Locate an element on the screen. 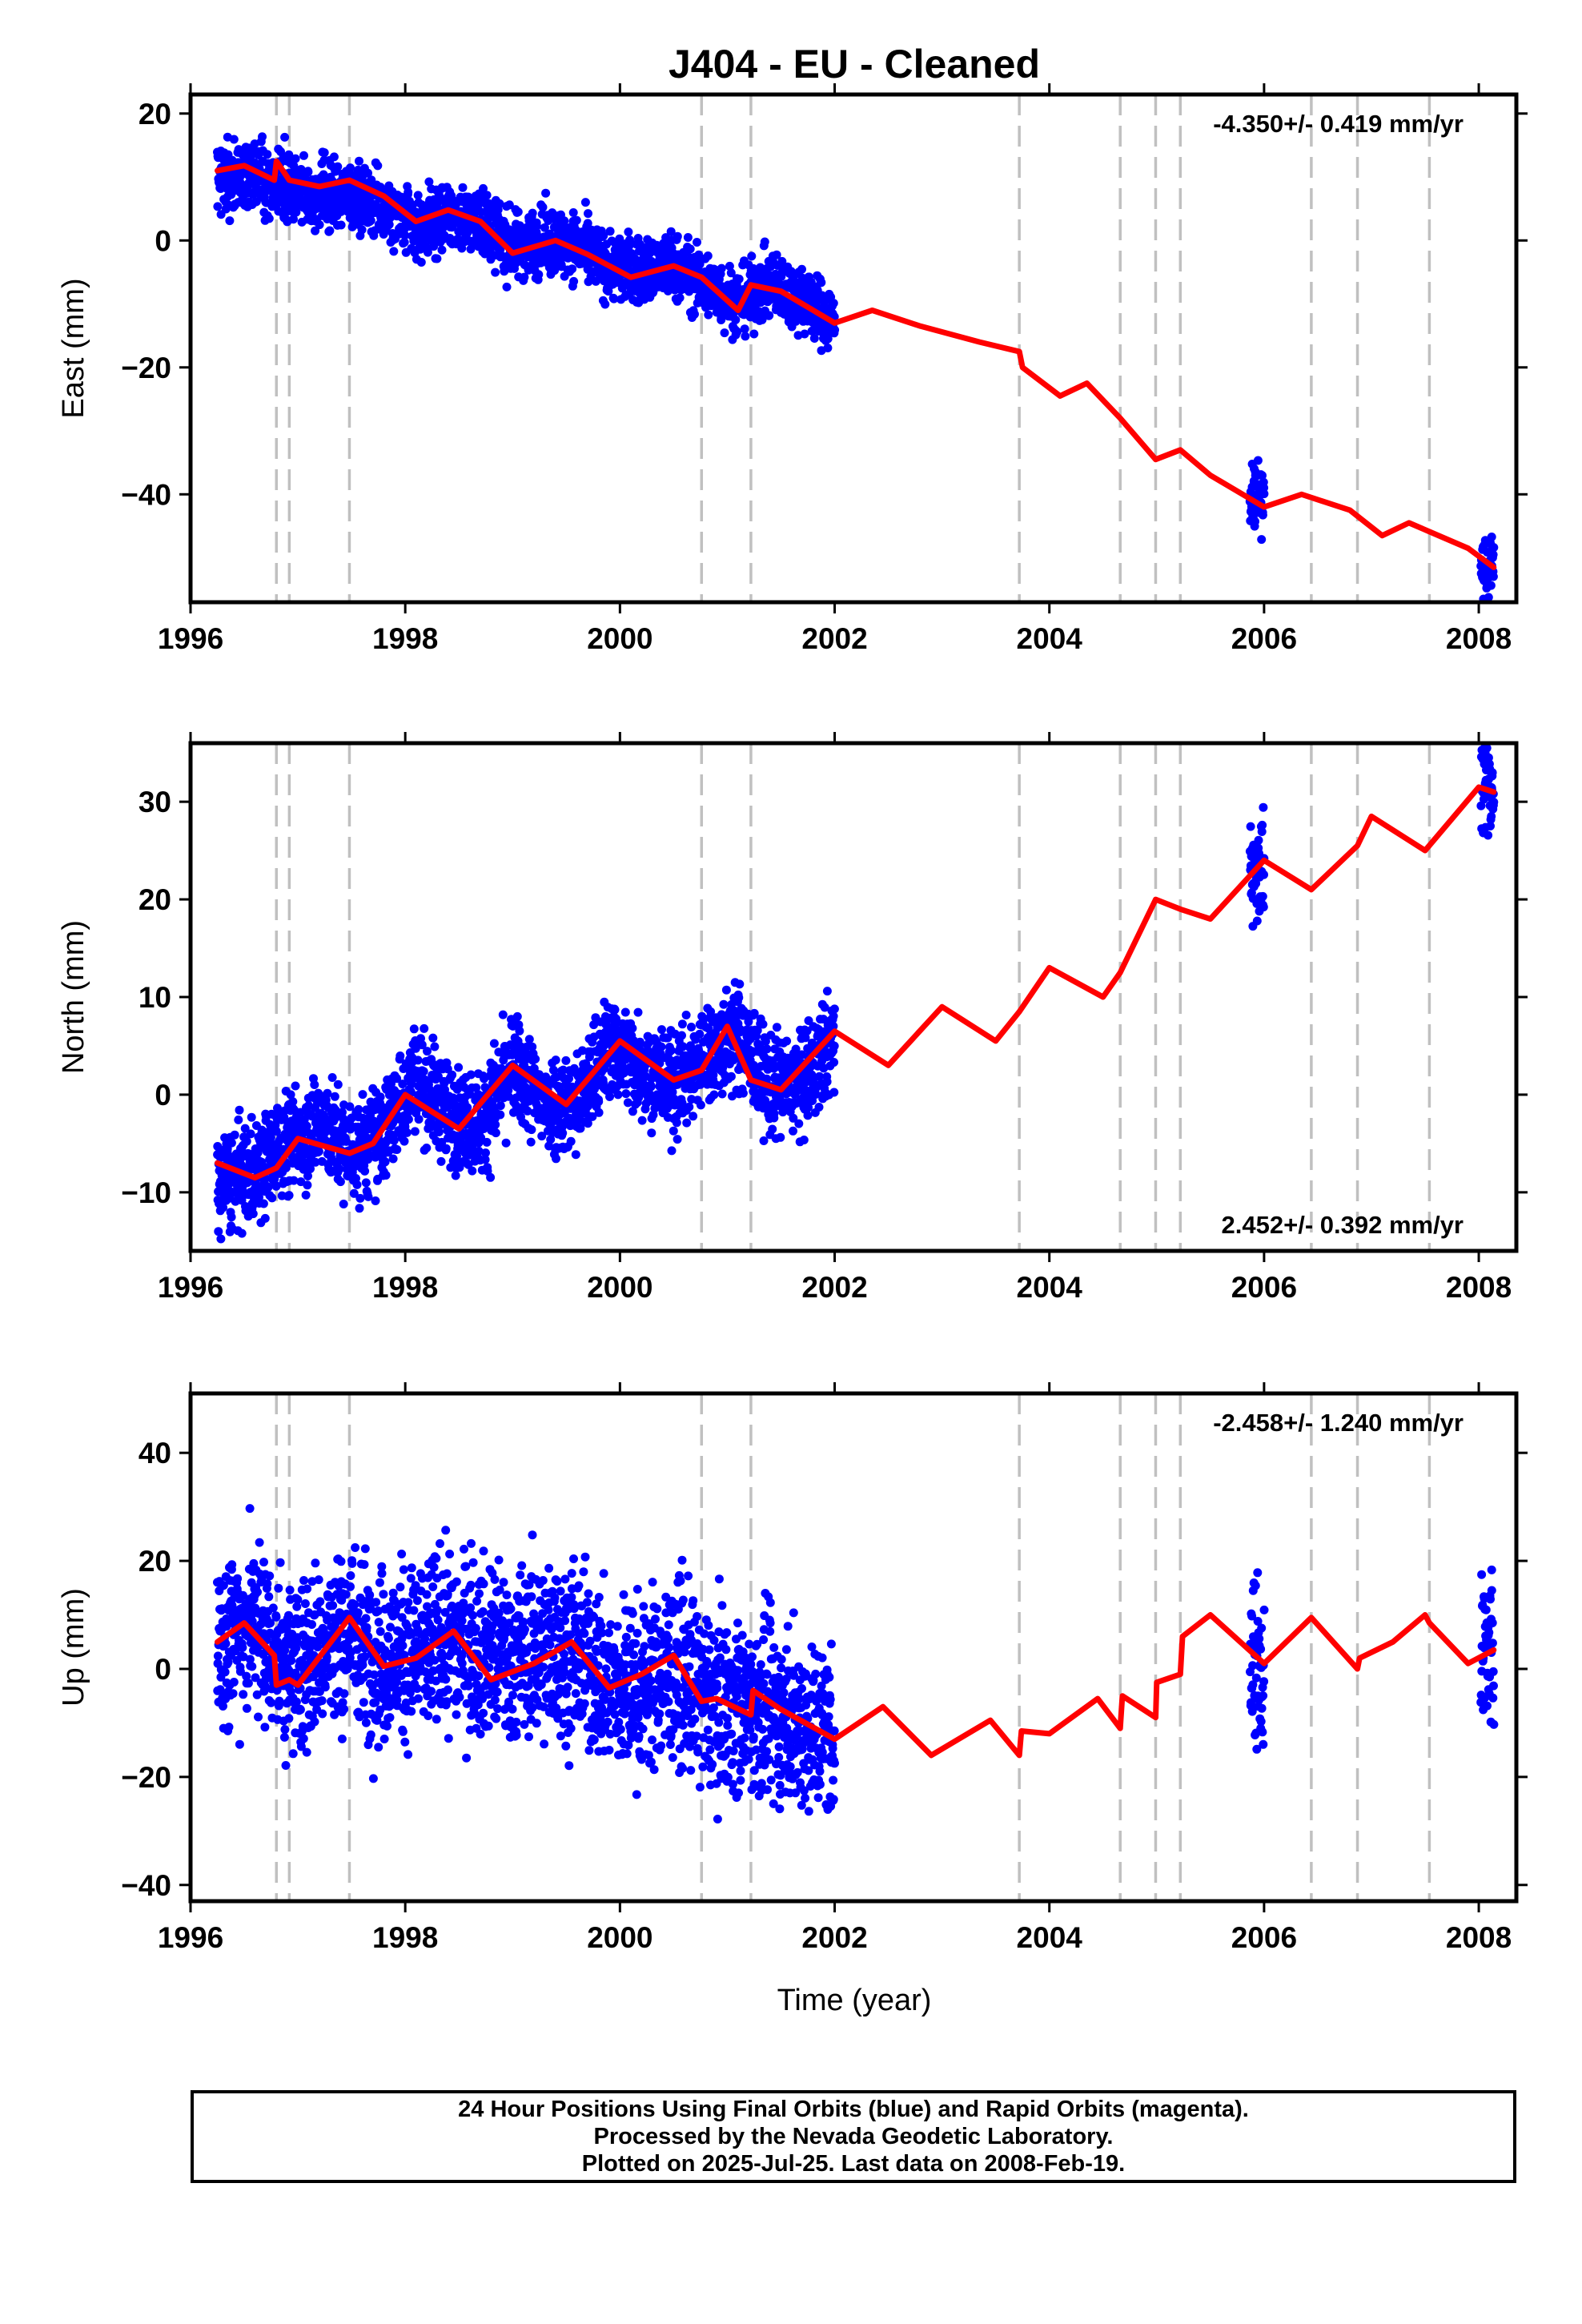 The image size is (1582, 2324). x-tick-label: 1998 is located at coordinates (405, 638).